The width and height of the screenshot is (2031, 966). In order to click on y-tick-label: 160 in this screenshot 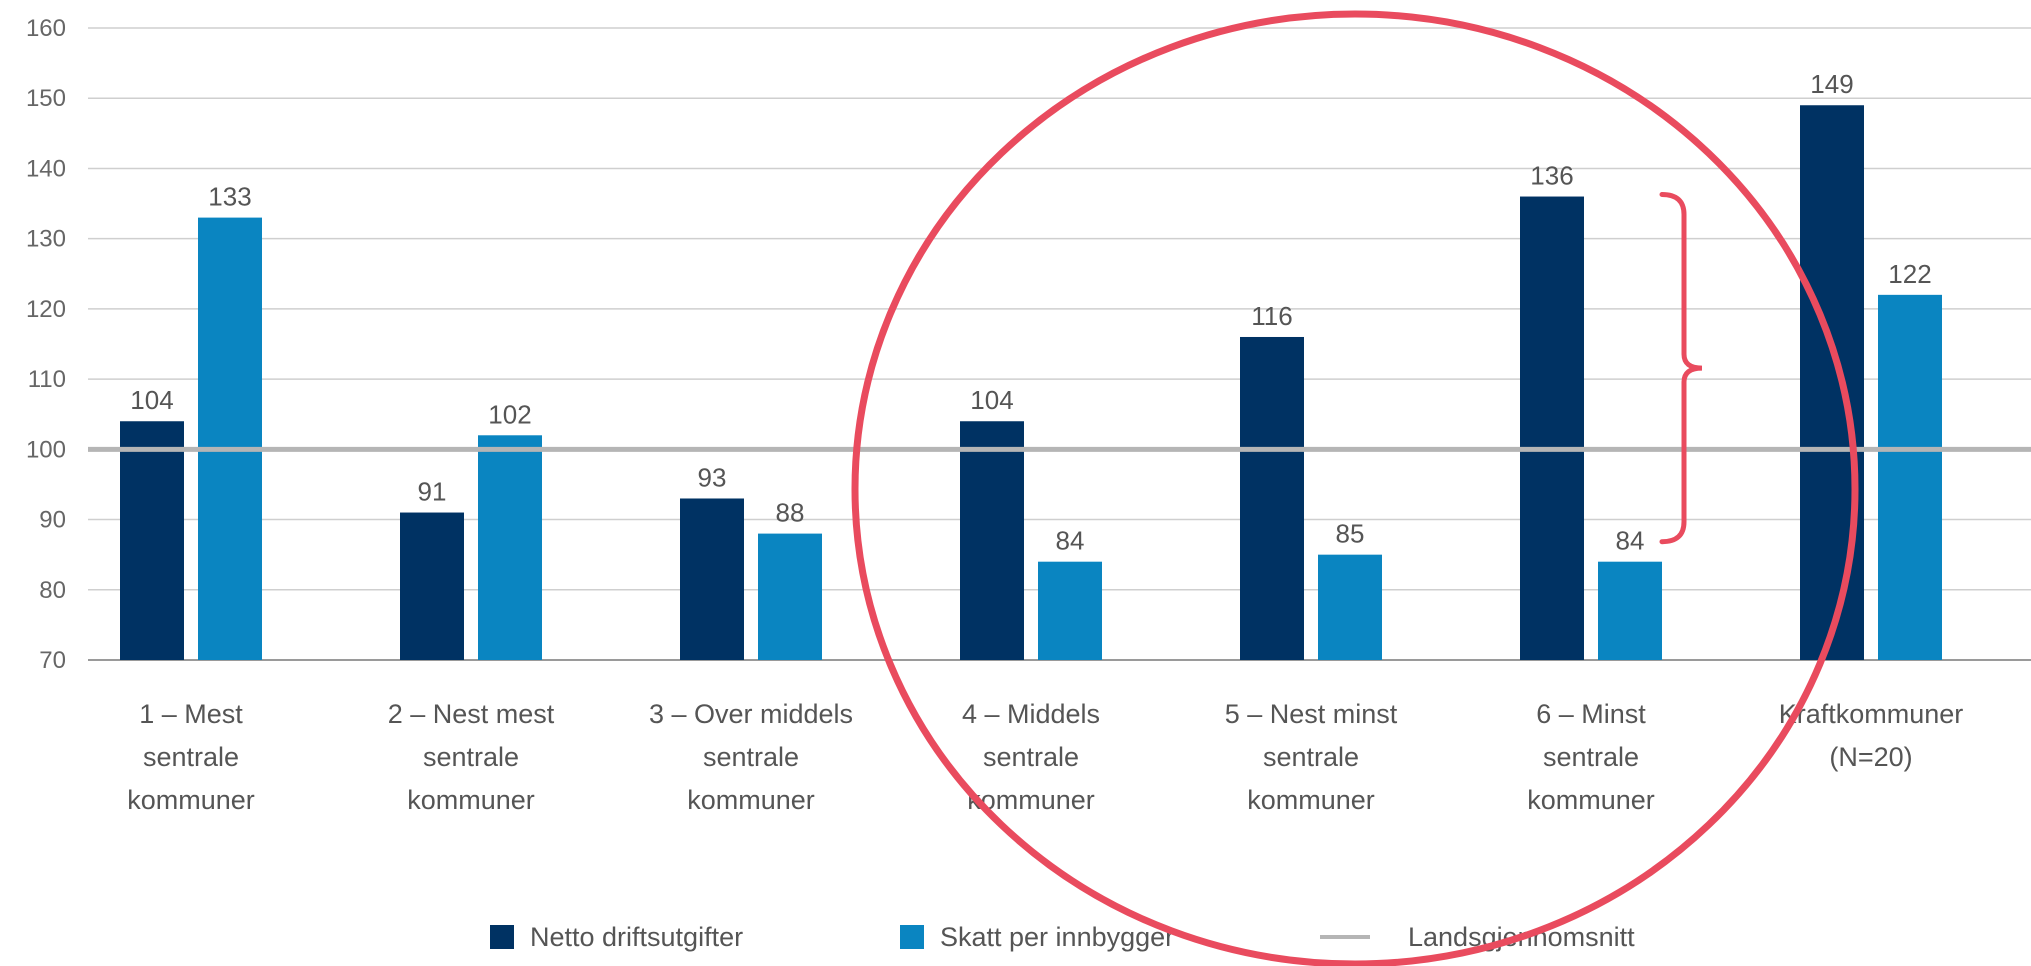, I will do `click(46, 28)`.